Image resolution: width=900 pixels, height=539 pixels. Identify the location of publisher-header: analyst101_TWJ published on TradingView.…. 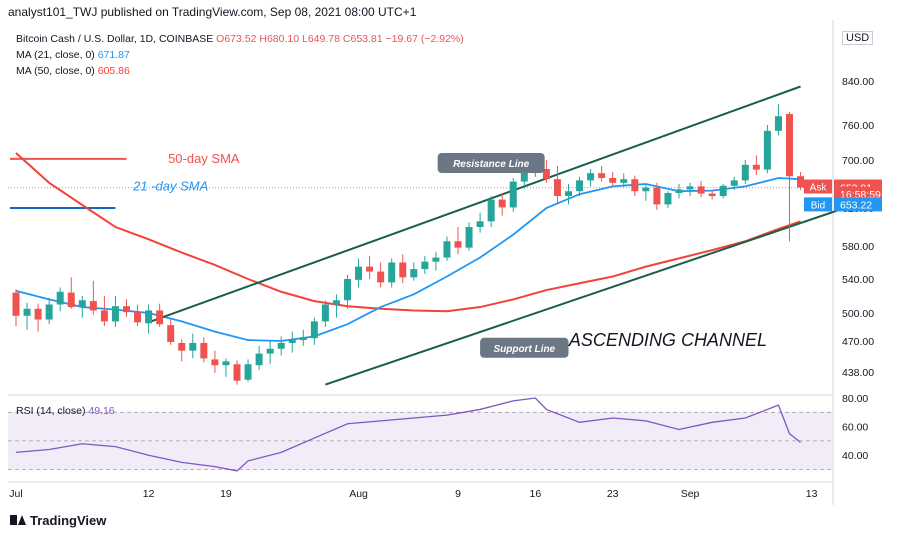
(212, 12).